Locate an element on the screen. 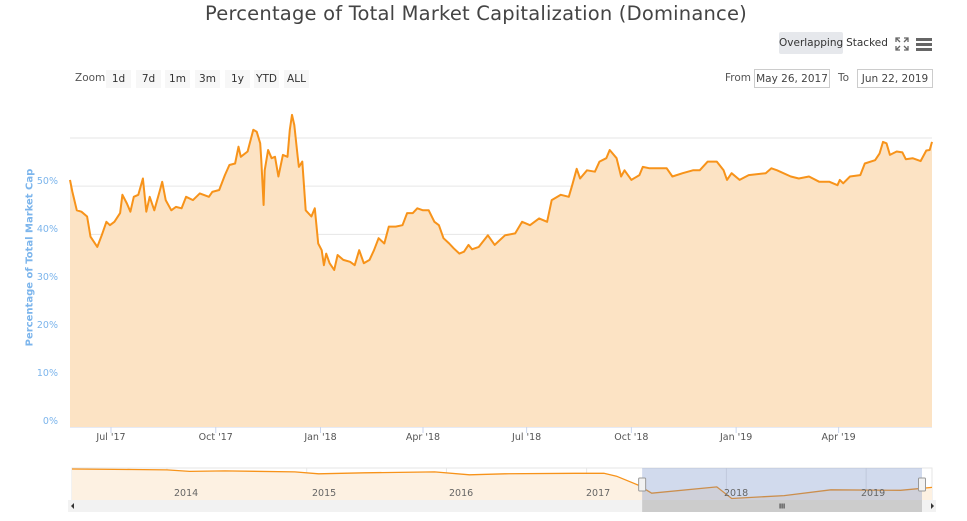 This screenshot has width=967, height=521. y-tick-label: 0% is located at coordinates (50, 421).